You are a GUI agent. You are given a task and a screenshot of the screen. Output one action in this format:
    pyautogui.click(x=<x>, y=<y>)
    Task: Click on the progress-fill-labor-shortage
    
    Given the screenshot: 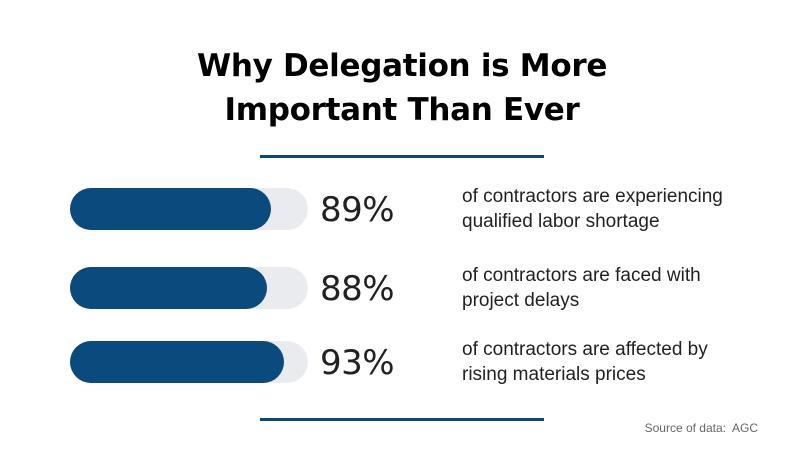 What is the action you would take?
    pyautogui.click(x=170, y=209)
    